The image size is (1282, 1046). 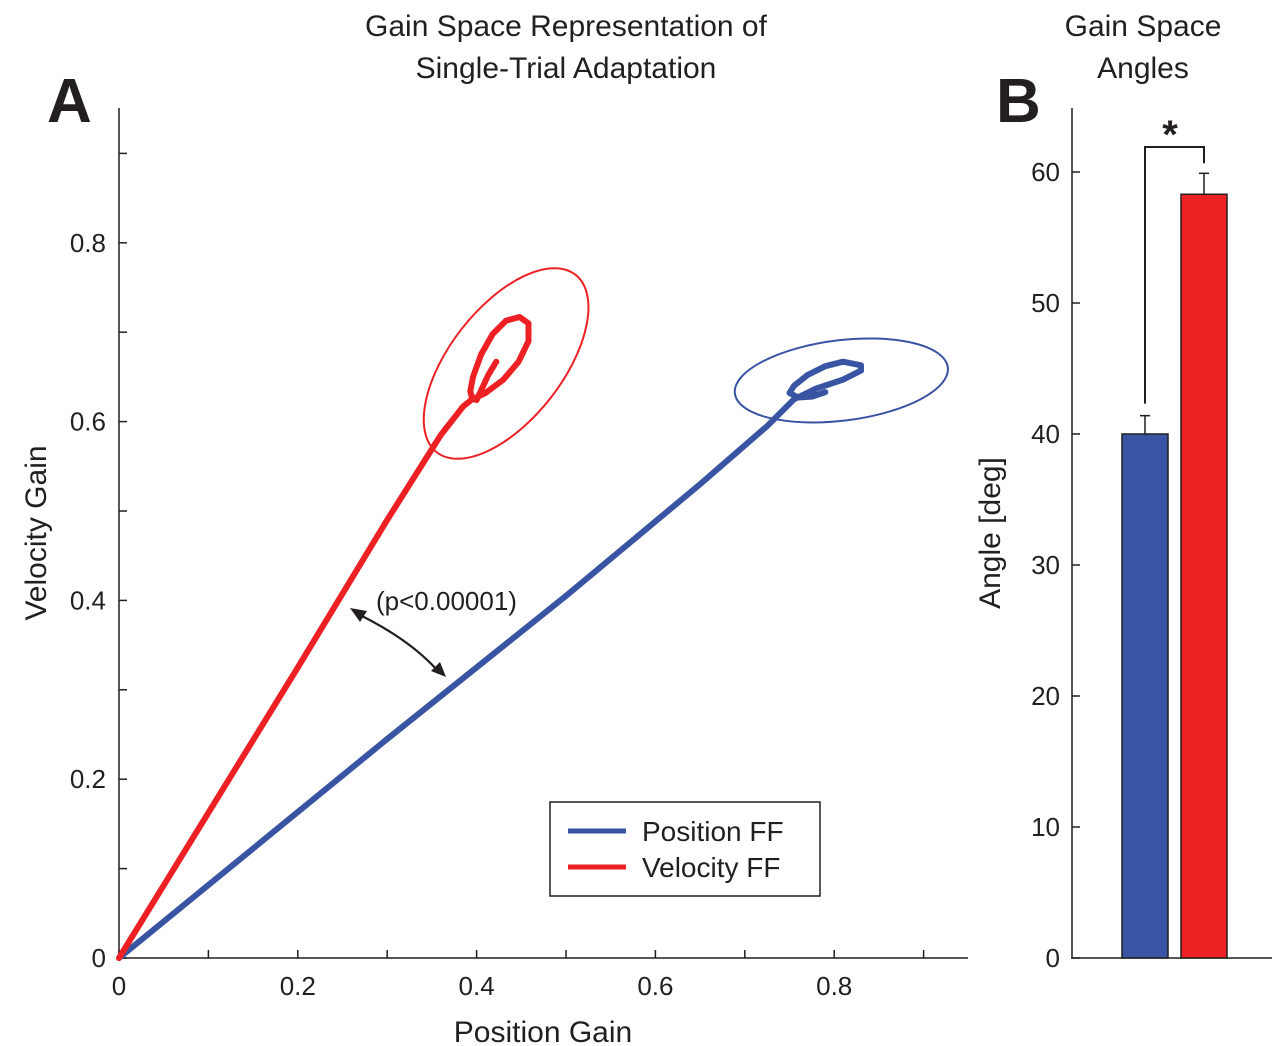 I want to click on significance-bracket, so click(x=1174, y=275).